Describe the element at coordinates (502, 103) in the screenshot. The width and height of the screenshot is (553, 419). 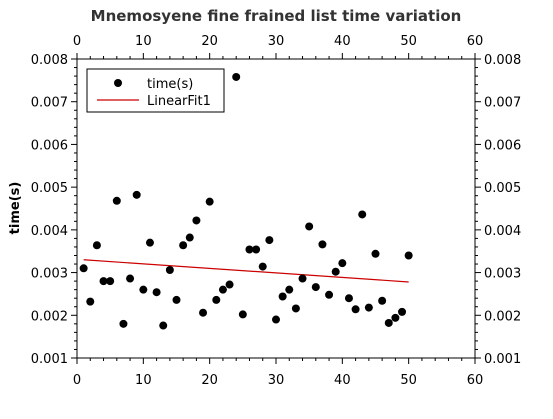
I see `y-tick-label-right: 0.007` at that location.